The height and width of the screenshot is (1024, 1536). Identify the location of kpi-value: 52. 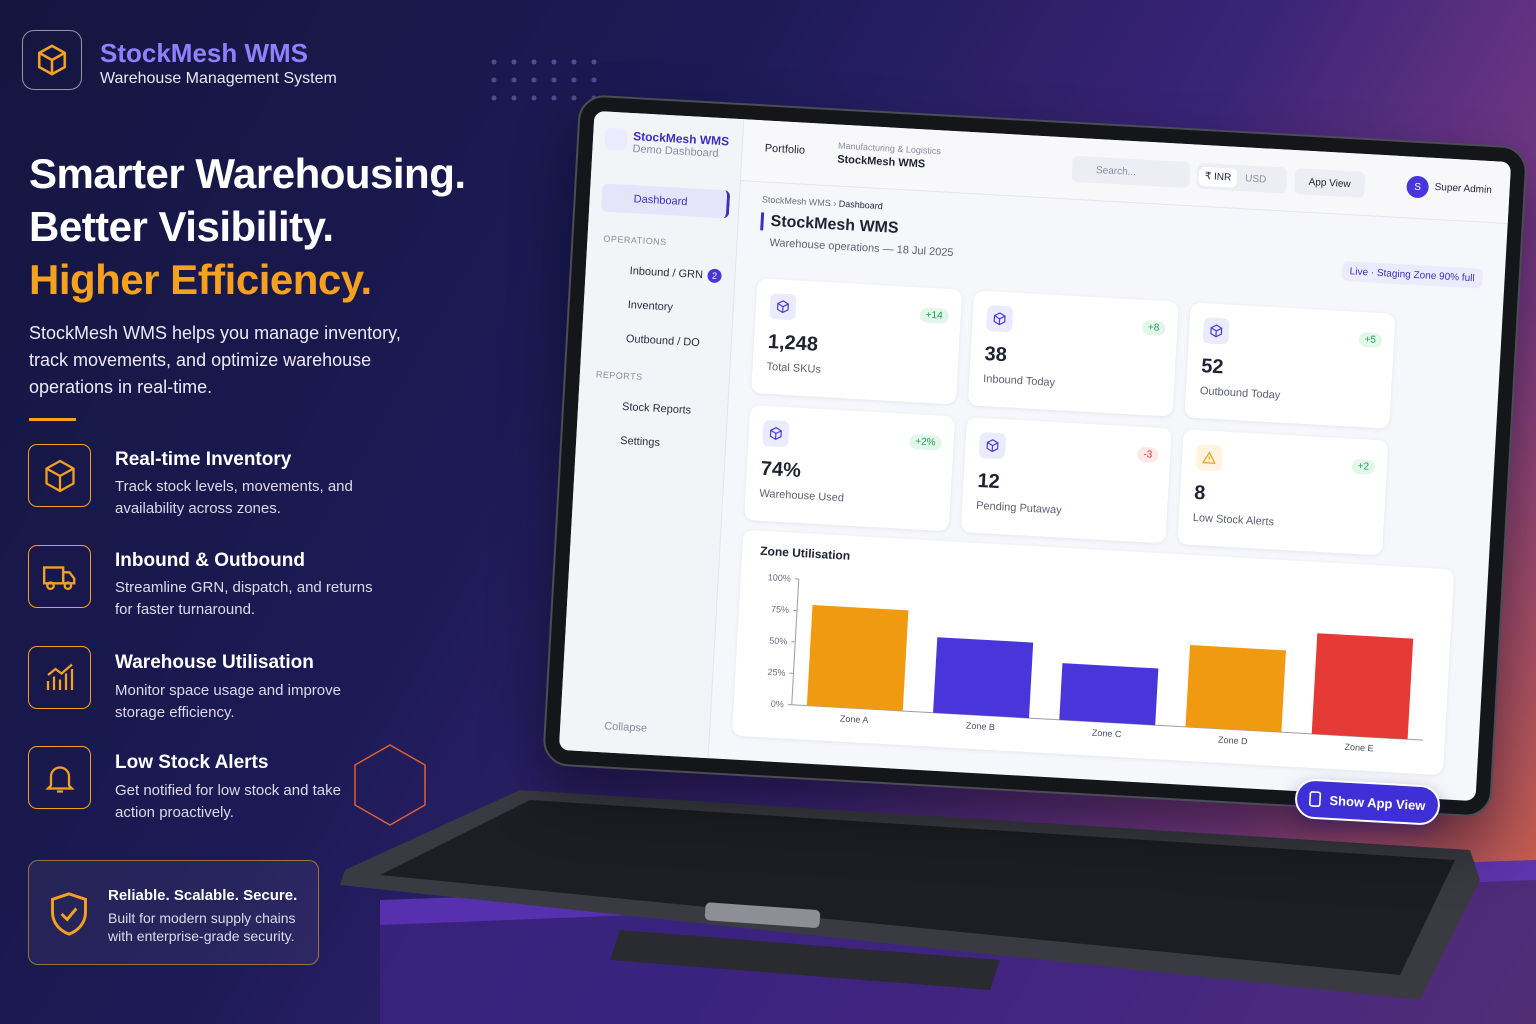
(1212, 367).